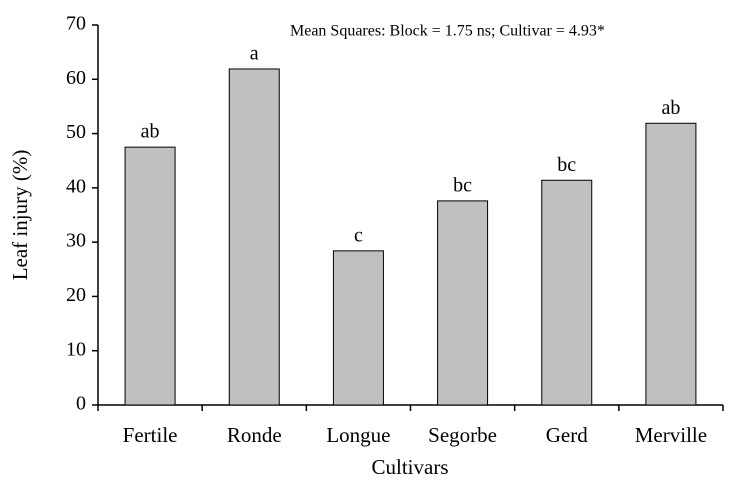  What do you see at coordinates (81, 404) in the screenshot?
I see `y-tick-label: 0` at bounding box center [81, 404].